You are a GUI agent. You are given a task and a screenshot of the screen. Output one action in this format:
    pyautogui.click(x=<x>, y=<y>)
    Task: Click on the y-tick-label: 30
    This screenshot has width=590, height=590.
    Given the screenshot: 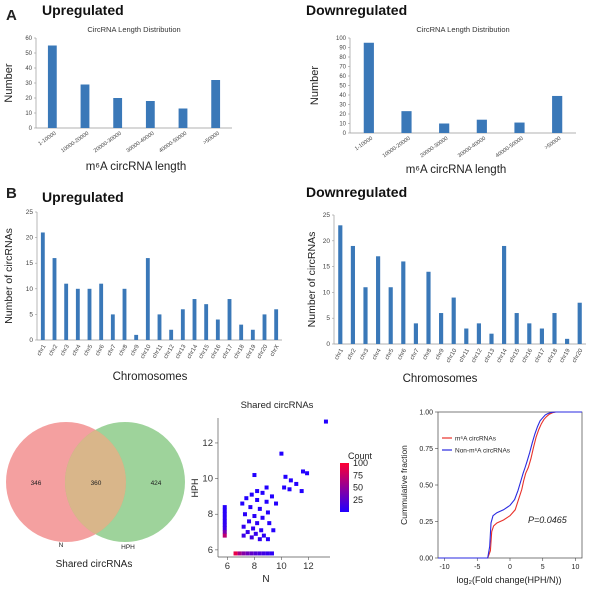 What is the action you would take?
    pyautogui.click(x=342, y=106)
    